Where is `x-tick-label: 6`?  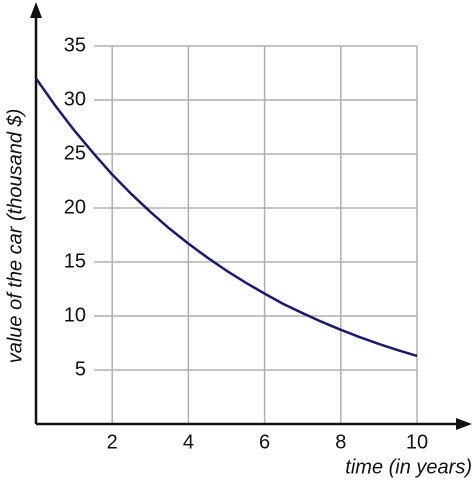 x-tick-label: 6 is located at coordinates (264, 442).